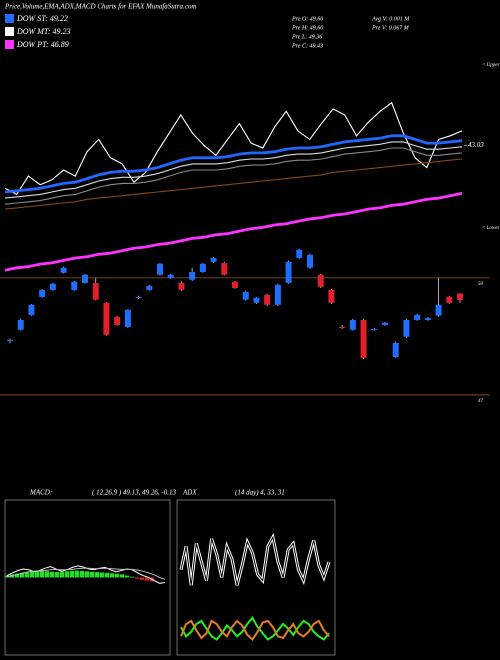 The image size is (500, 660). Describe the element at coordinates (42, 44) in the screenshot. I see `legend-label: DOW PT: 46.89` at that location.